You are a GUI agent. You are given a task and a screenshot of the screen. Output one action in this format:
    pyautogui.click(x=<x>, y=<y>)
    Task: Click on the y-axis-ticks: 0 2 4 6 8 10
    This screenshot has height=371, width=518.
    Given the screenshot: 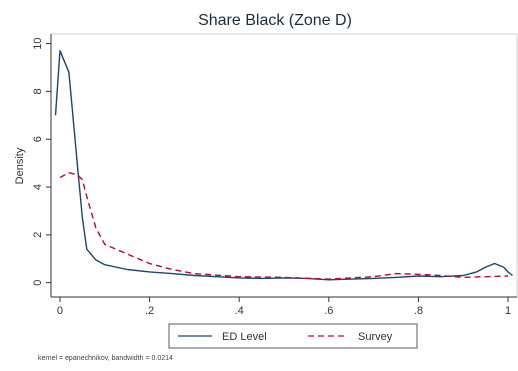 What is the action you would take?
    pyautogui.click(x=41, y=161)
    